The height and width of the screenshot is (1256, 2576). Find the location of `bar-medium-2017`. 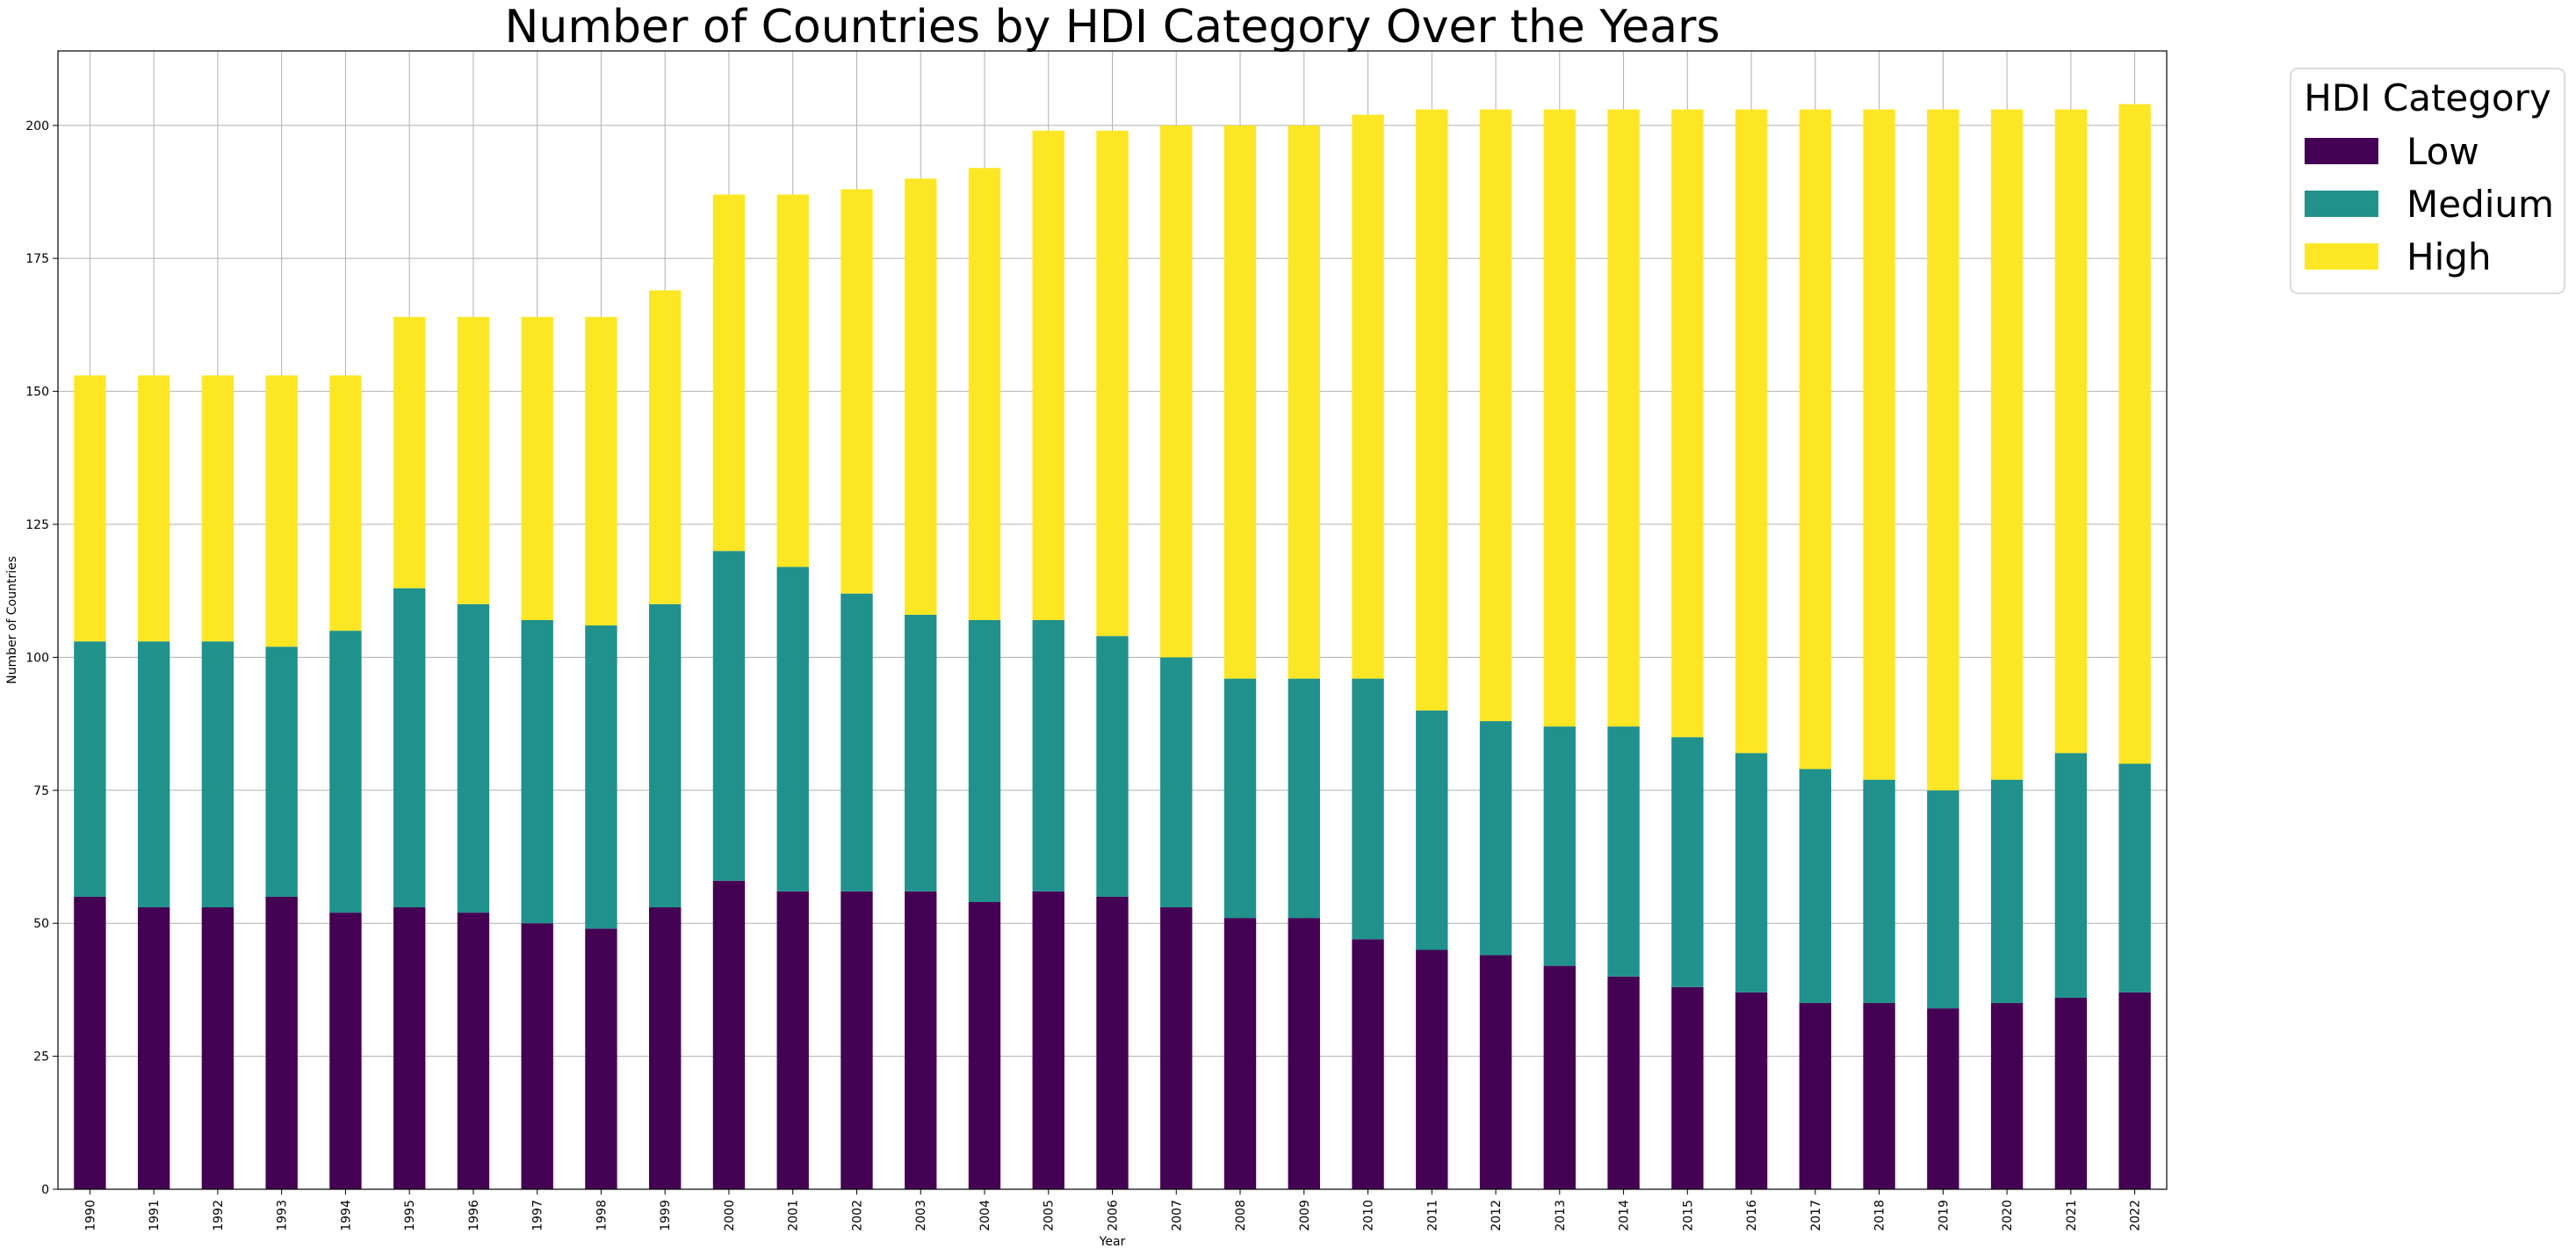

bar-medium-2017 is located at coordinates (1815, 886).